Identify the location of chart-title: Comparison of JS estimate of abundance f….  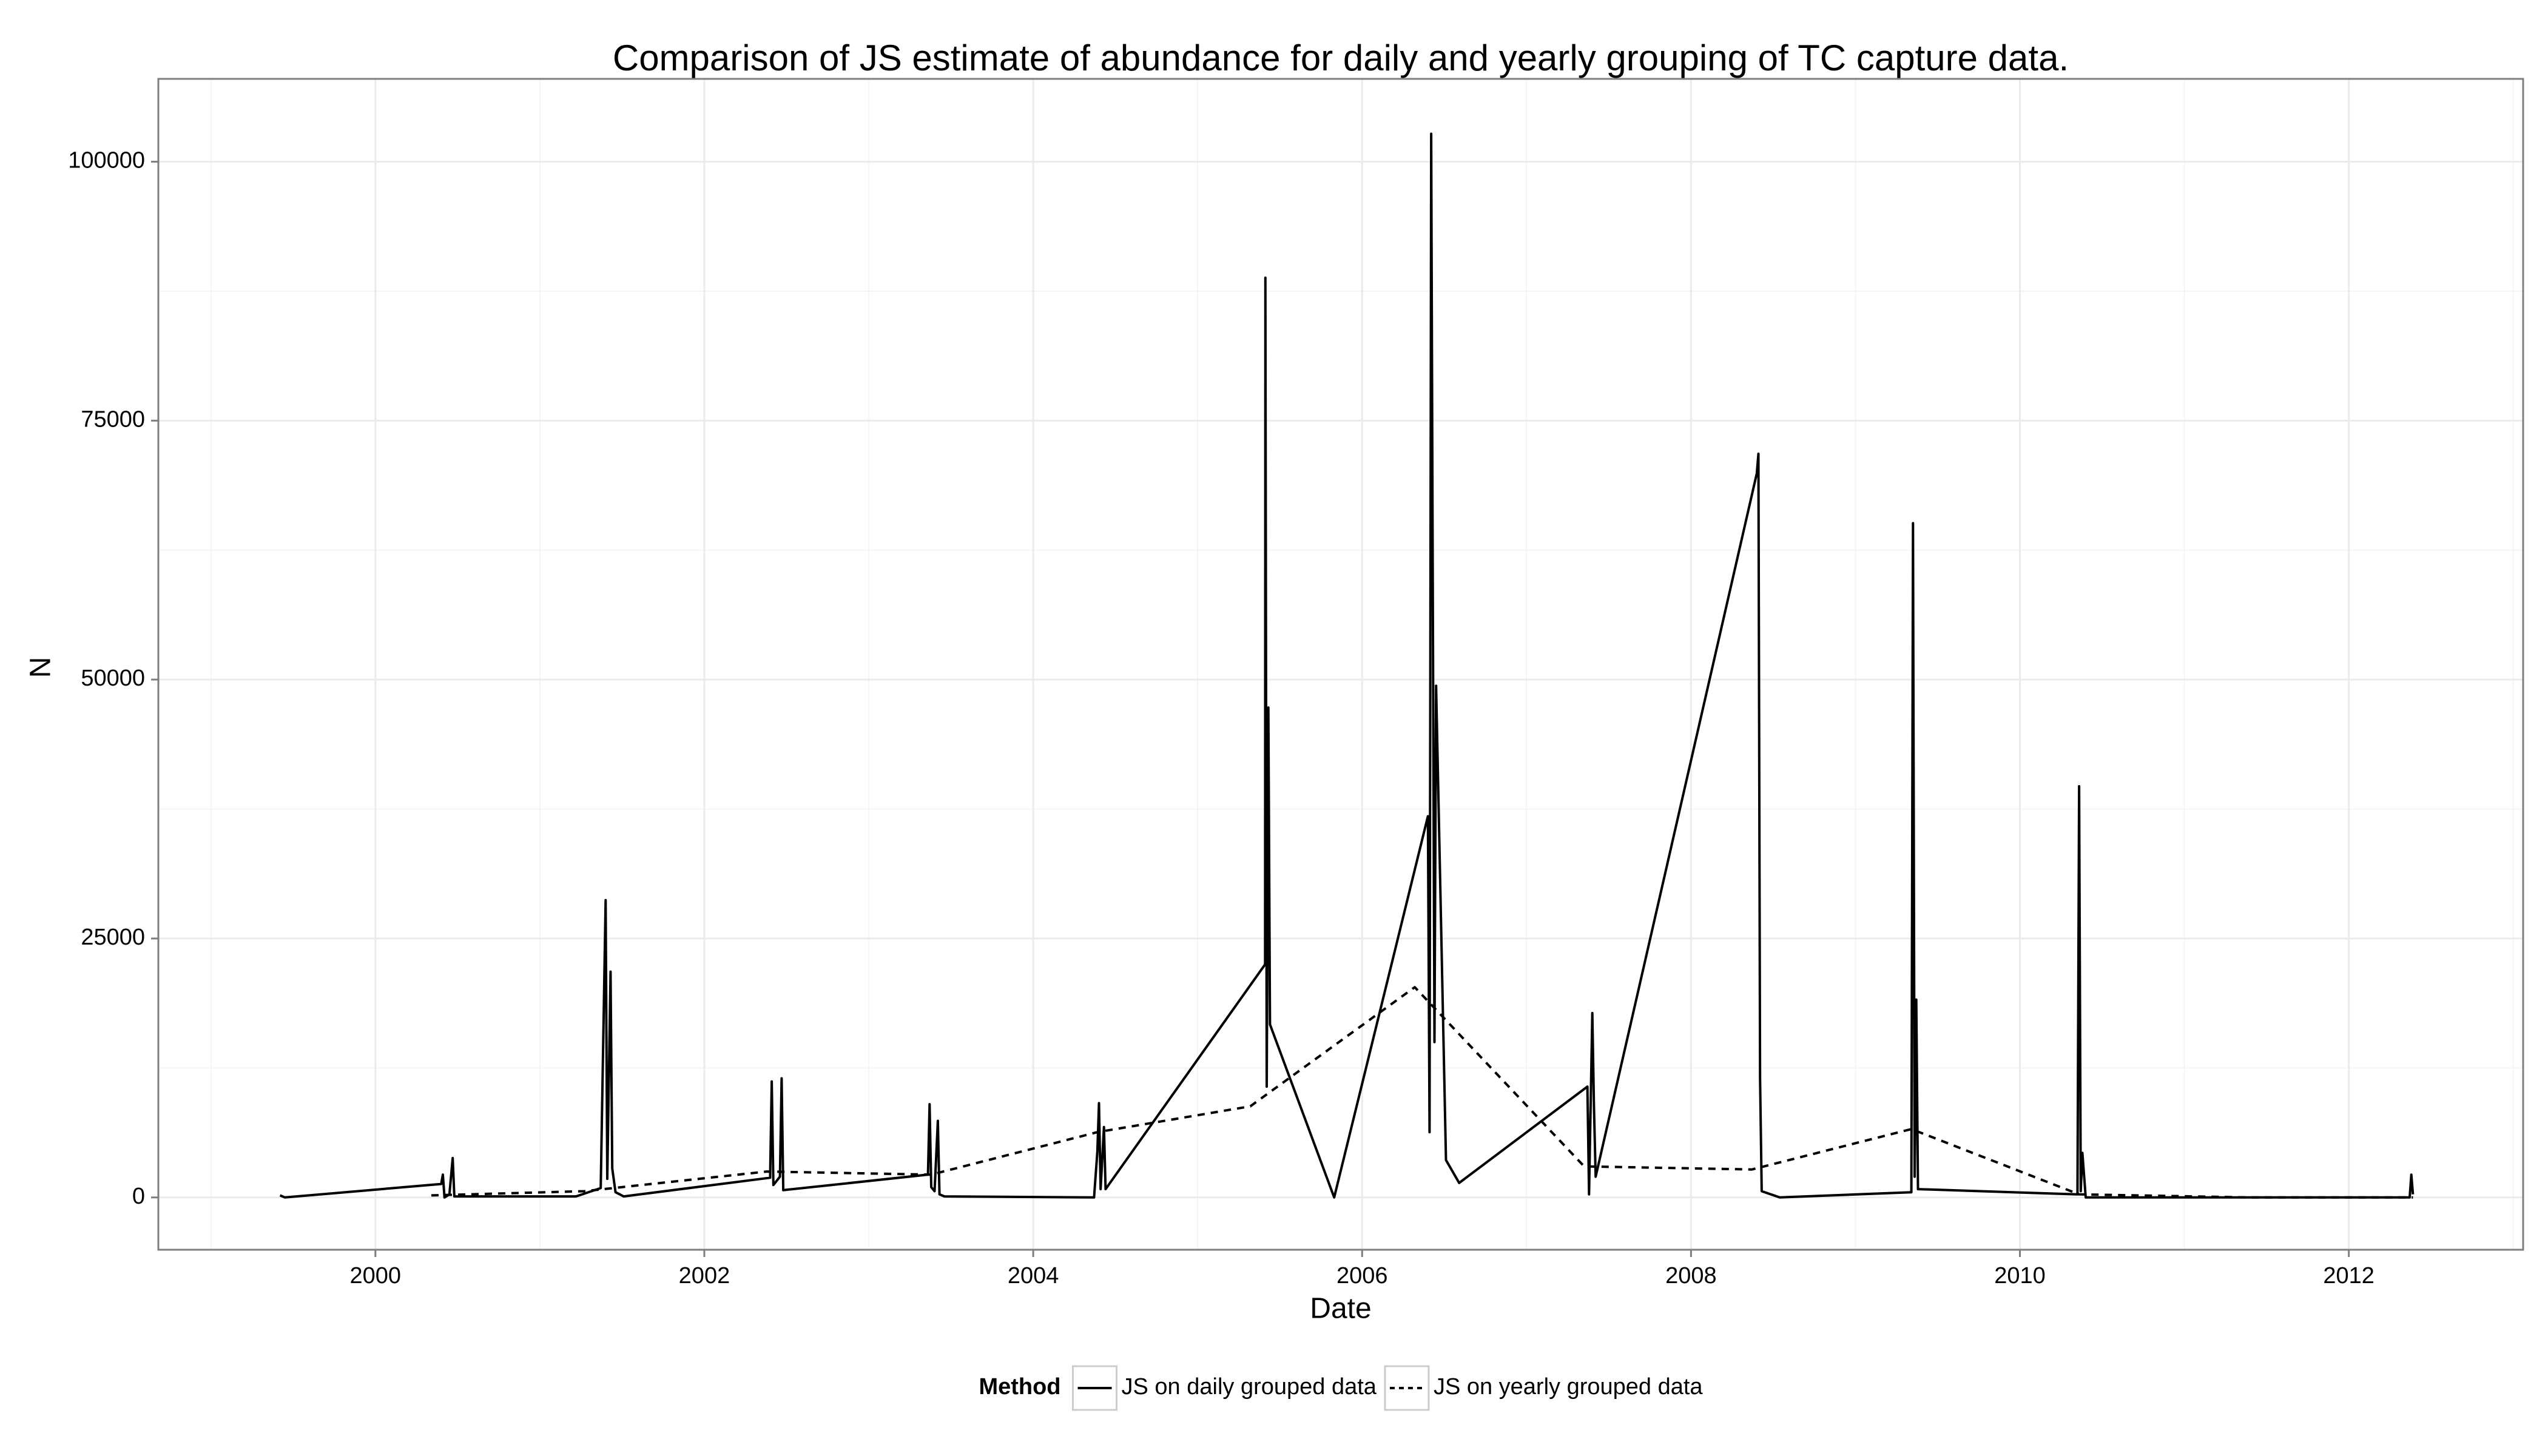
(1341, 58).